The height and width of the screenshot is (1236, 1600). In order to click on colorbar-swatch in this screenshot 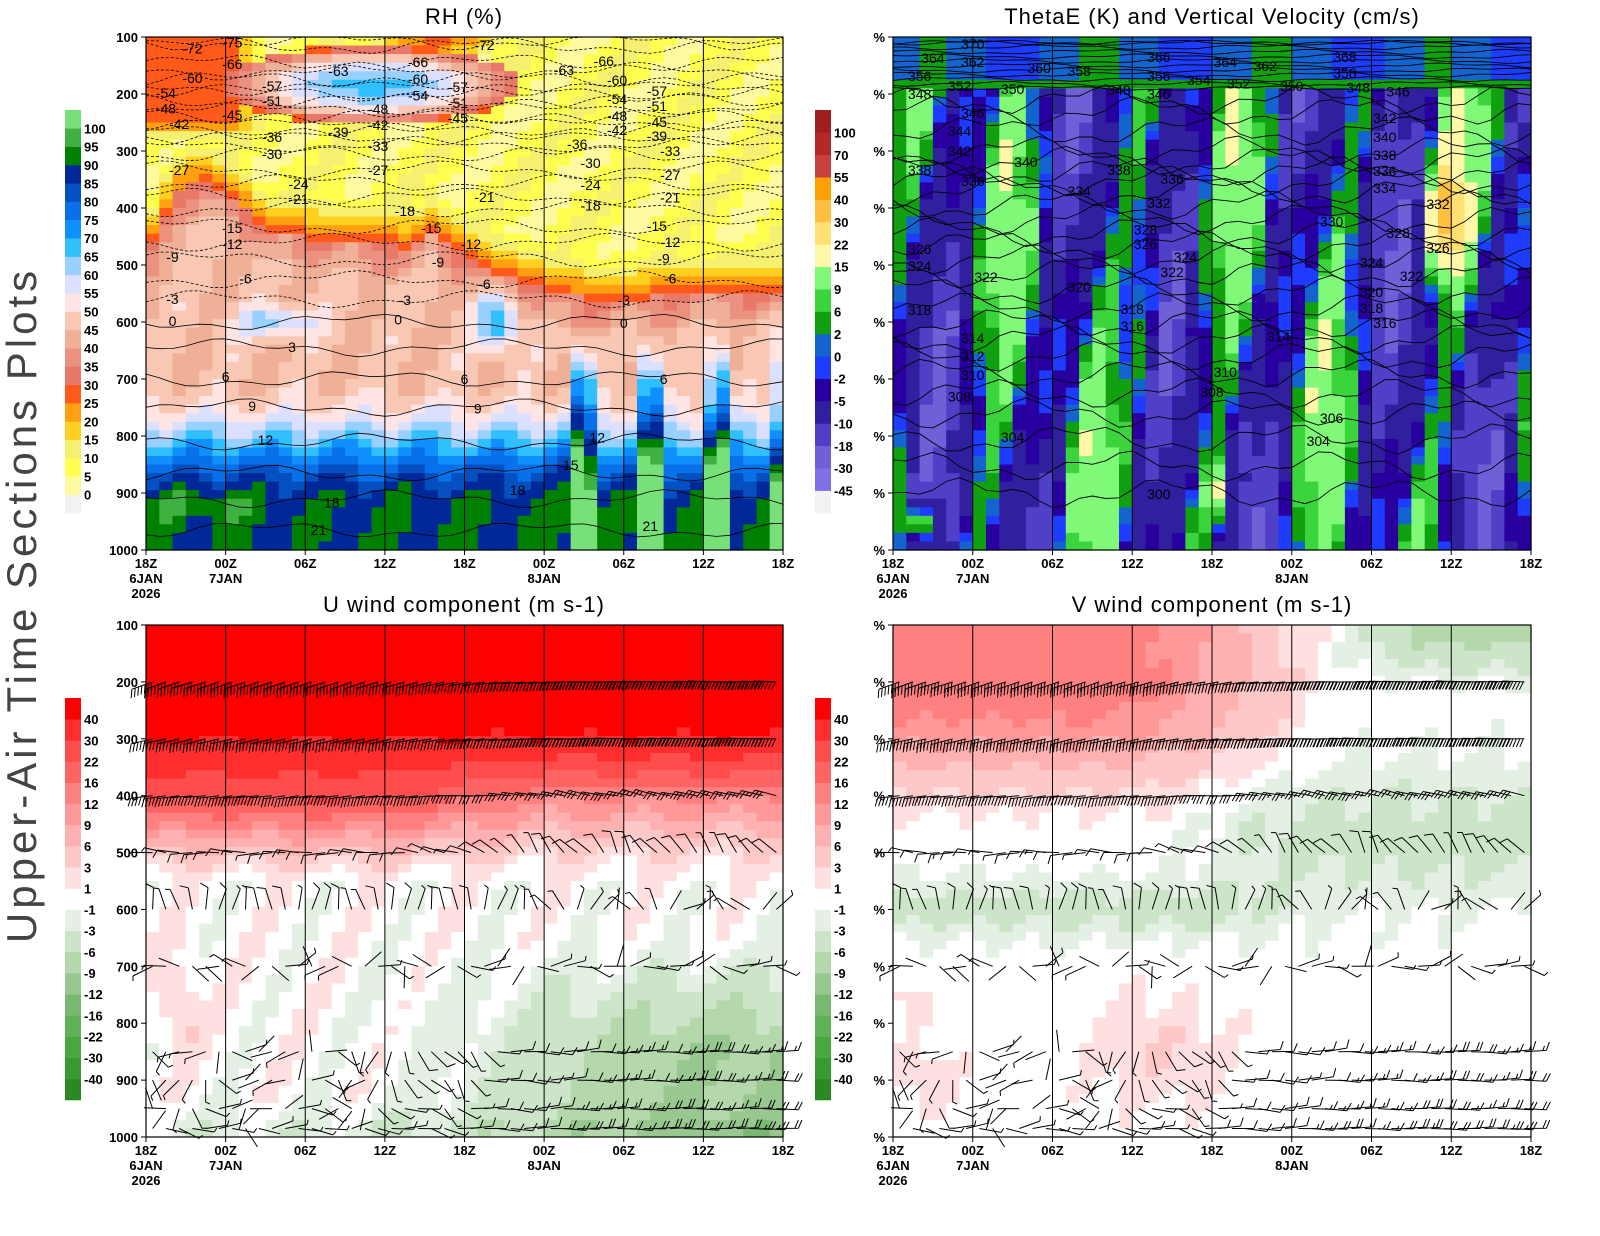, I will do `click(73, 302)`.